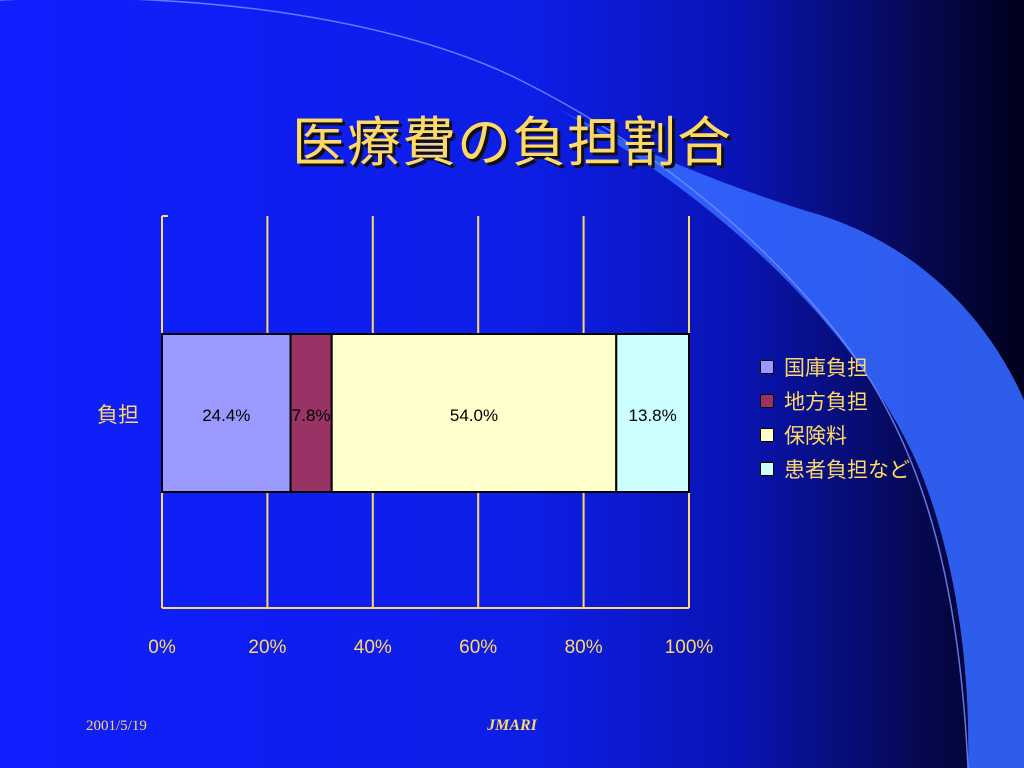  Describe the element at coordinates (439, 415) in the screenshot. I see `data-label-layer: 24.4% 7.8% 54.0% 13.8%` at that location.